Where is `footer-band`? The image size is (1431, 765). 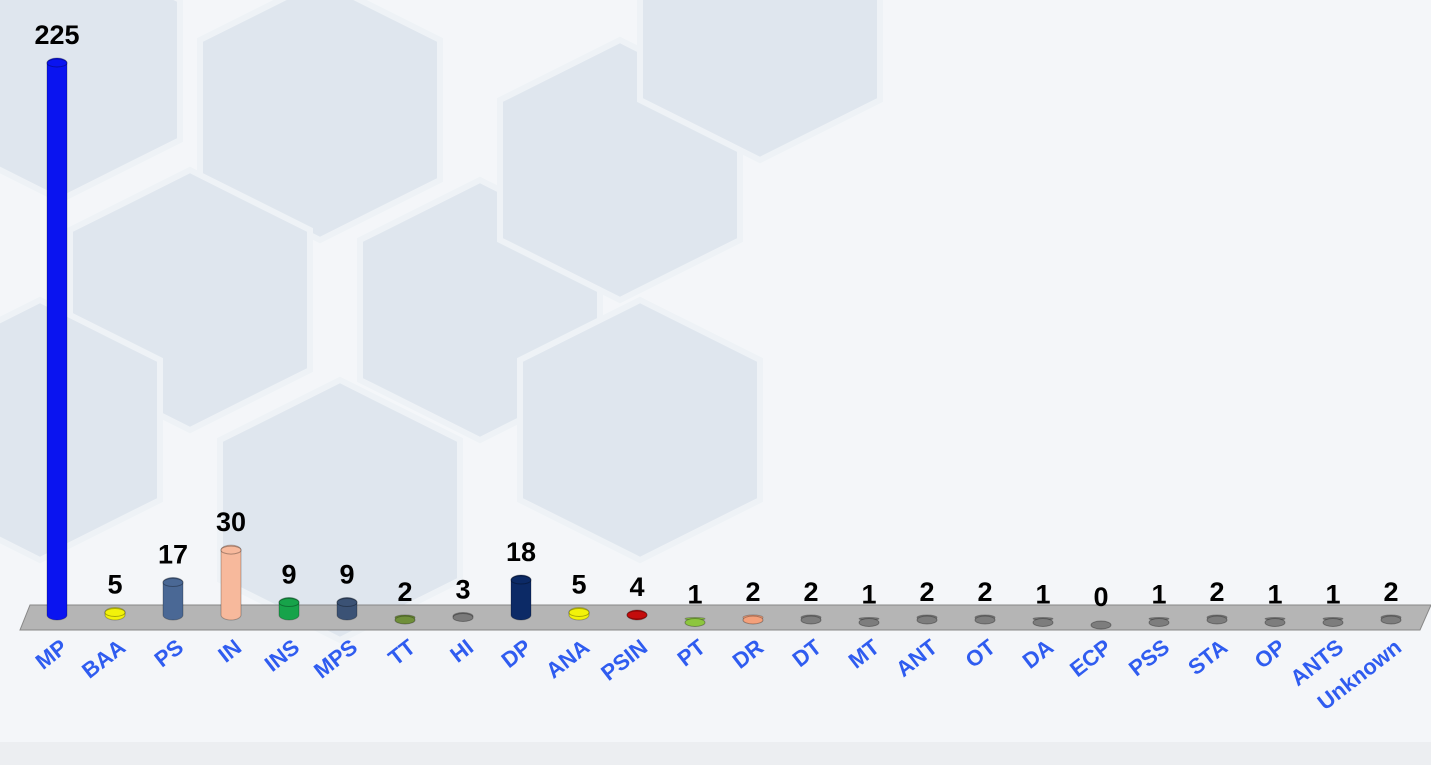 footer-band is located at coordinates (715, 753).